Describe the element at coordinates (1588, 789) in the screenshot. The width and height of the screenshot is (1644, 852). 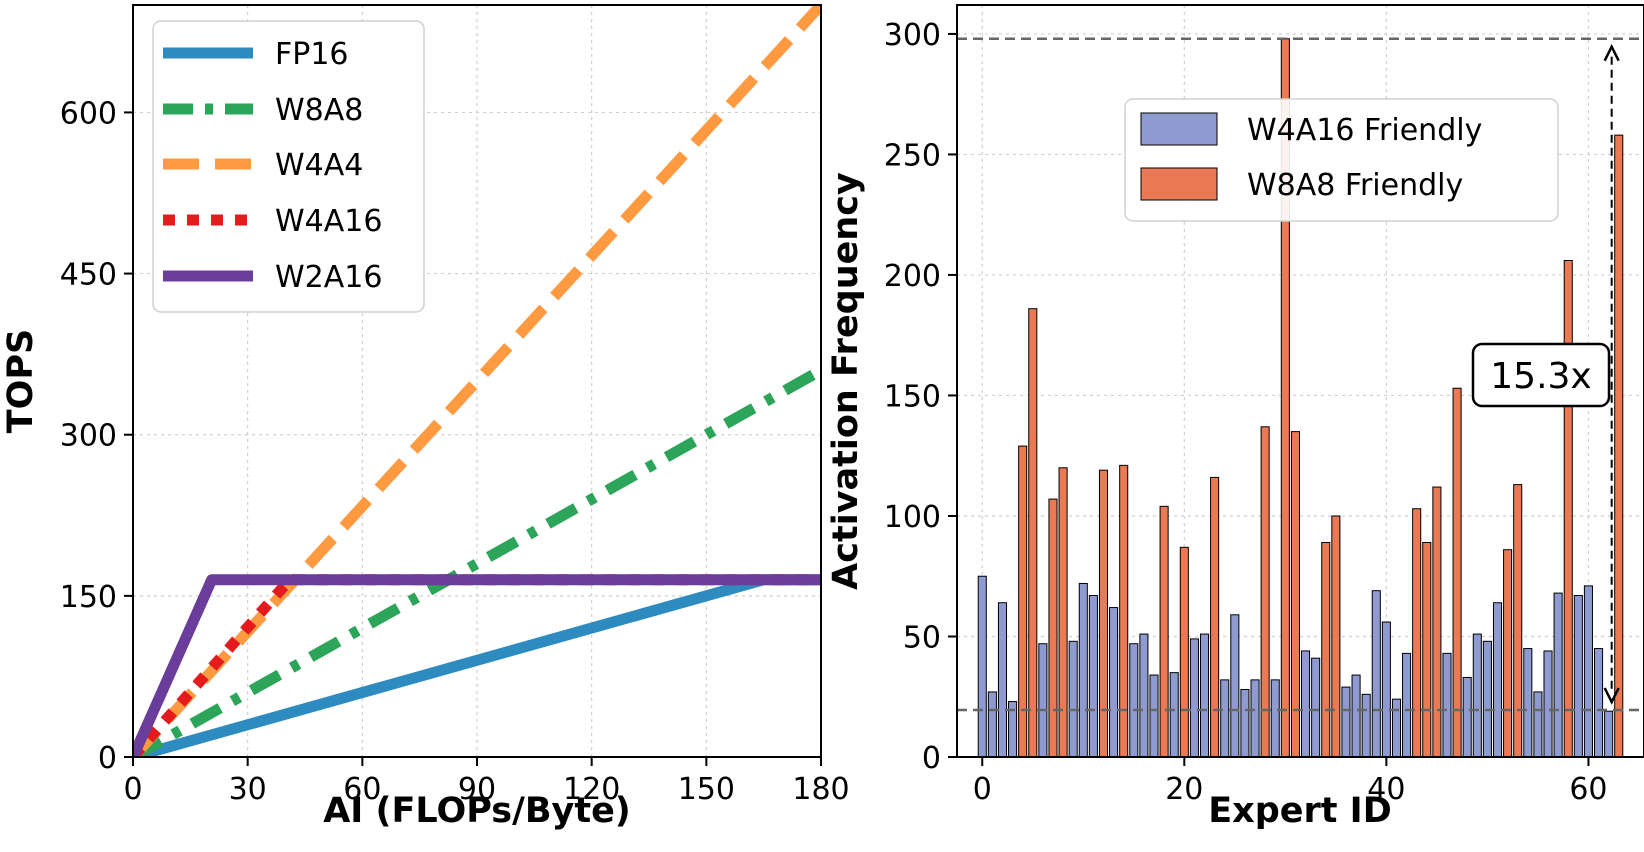
I see `right-x-tick-label: 60` at that location.